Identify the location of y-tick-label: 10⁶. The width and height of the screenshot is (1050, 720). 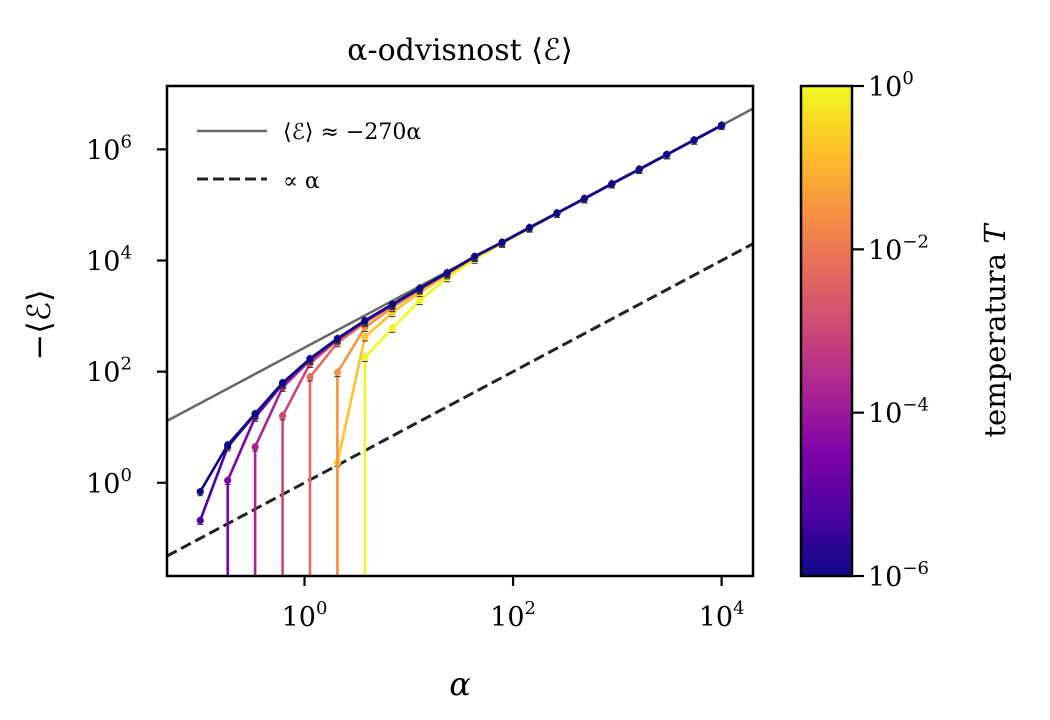
(109, 148).